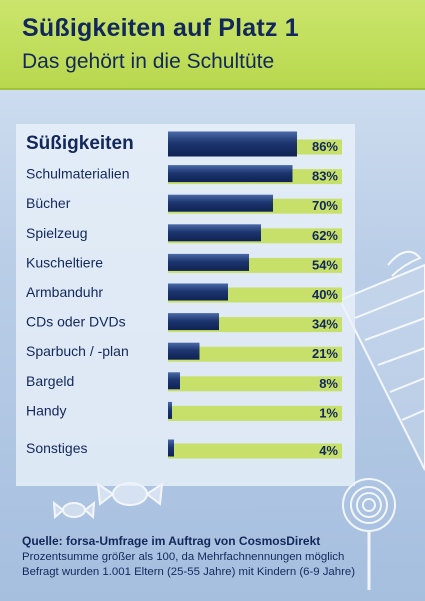  What do you see at coordinates (325, 176) in the screenshot?
I see `value-label: 83%` at bounding box center [325, 176].